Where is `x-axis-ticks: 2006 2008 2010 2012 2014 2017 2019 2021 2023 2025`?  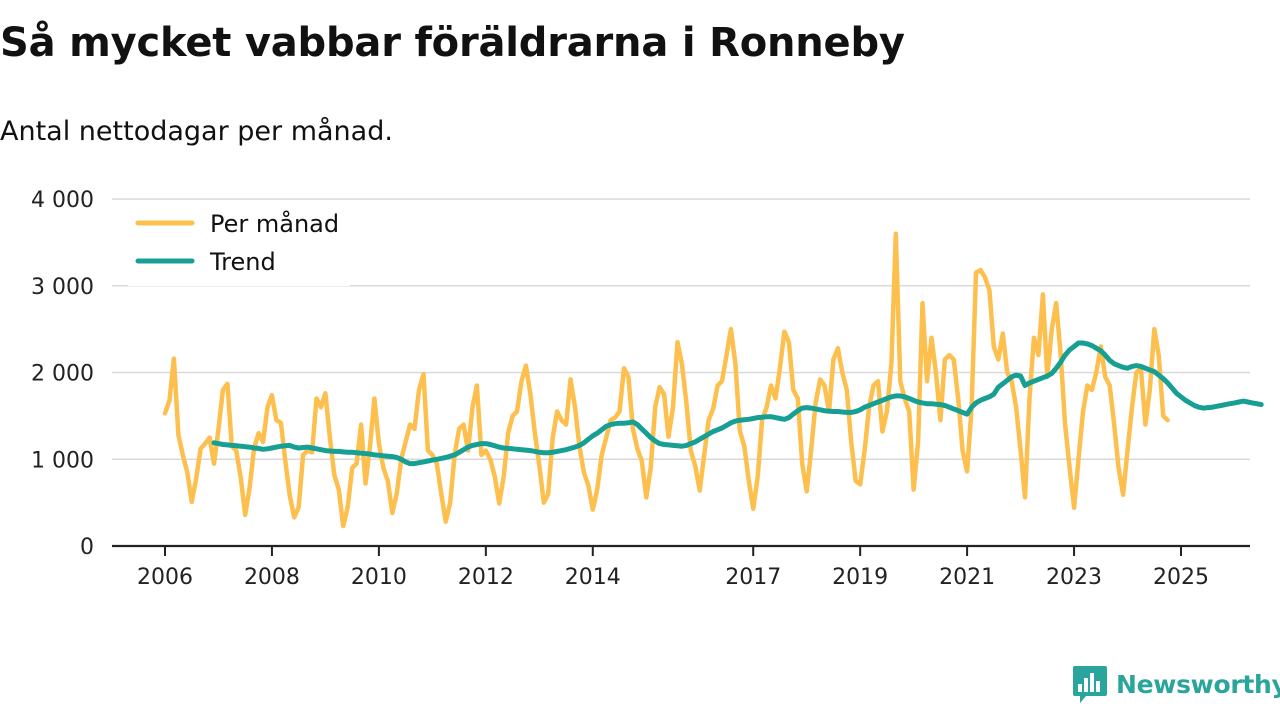 x-axis-ticks: 2006 2008 2010 2012 2014 2017 2019 2021 2023 2025 is located at coordinates (673, 568).